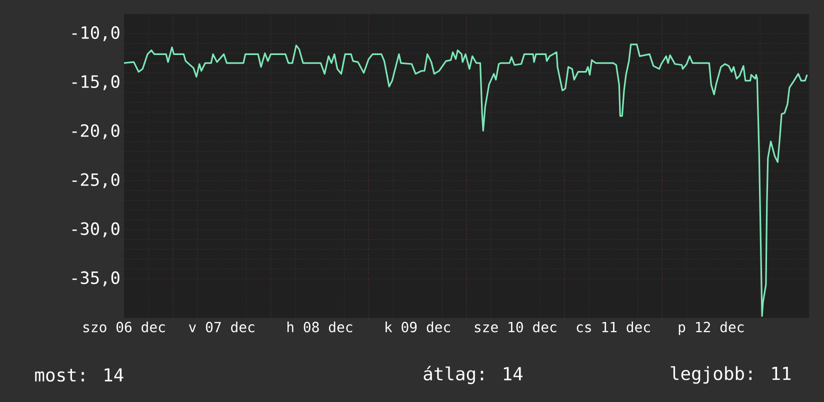 The image size is (824, 402). I want to click on x-tick-label: h 08 dec, so click(319, 327).